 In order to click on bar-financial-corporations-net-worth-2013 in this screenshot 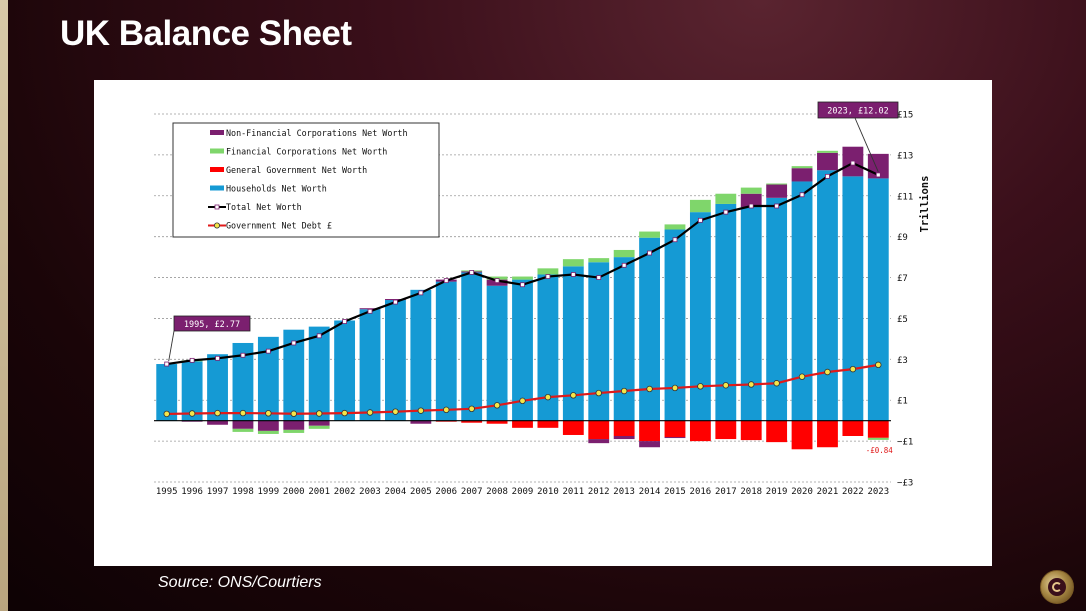, I will do `click(624, 253)`.